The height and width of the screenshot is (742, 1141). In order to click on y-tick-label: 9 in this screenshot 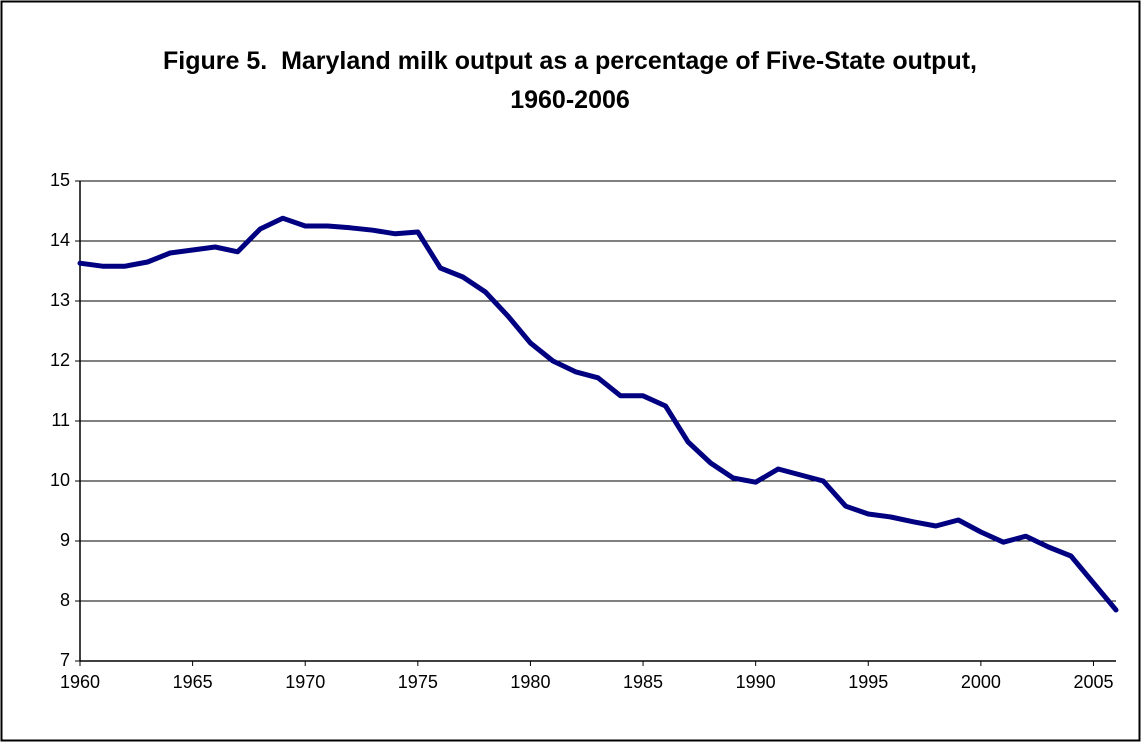, I will do `click(65, 540)`.